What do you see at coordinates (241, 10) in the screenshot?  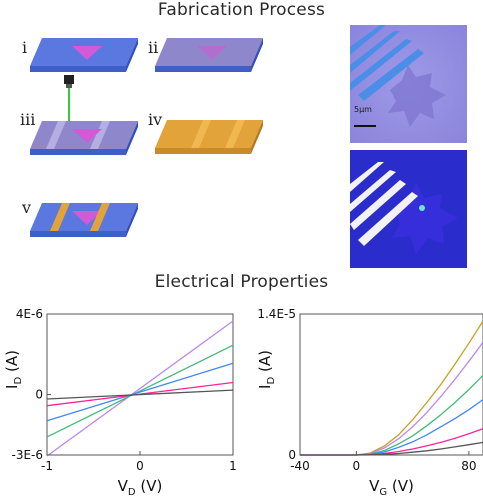 I see `fabrication-title: Fabrication Process` at bounding box center [241, 10].